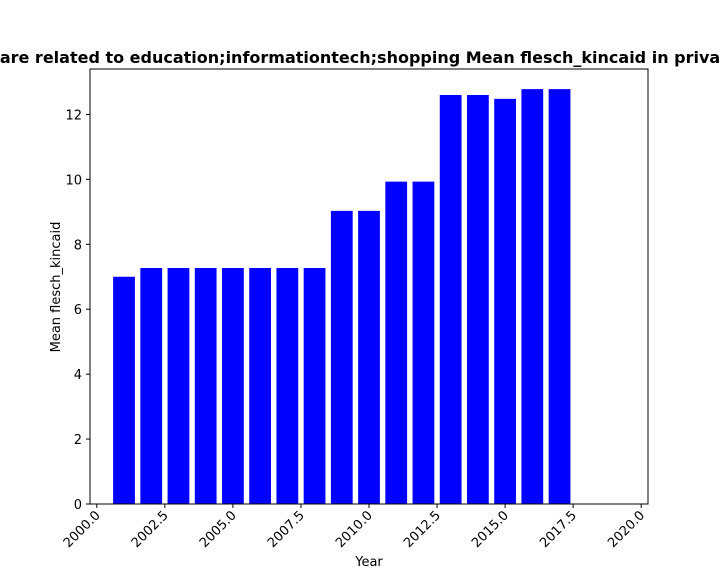 The height and width of the screenshot is (576, 720). I want to click on y-axis-label: Mean flesch_kincaid, so click(56, 287).